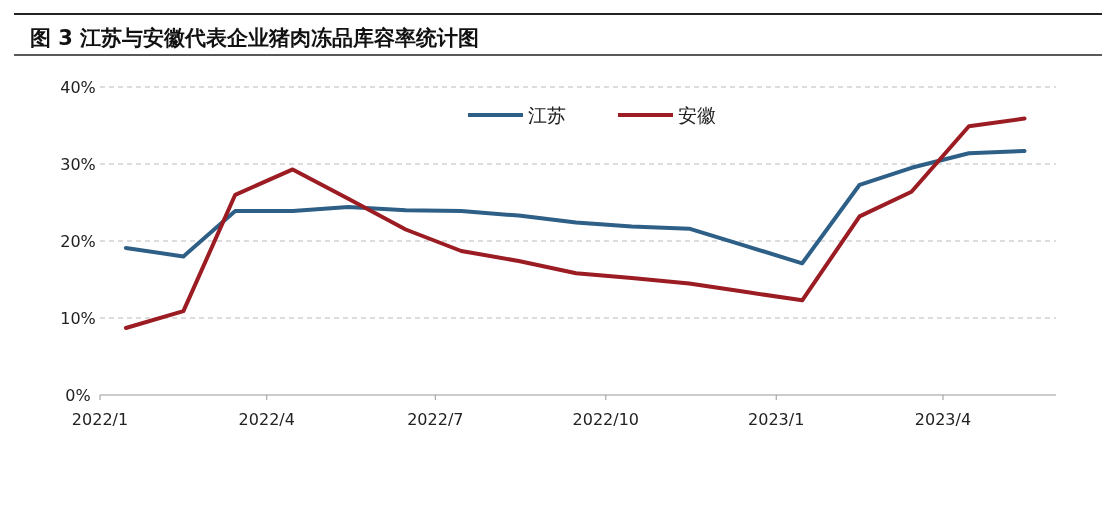 The height and width of the screenshot is (528, 1116). I want to click on x-tick-label: 2022/4, so click(266, 419).